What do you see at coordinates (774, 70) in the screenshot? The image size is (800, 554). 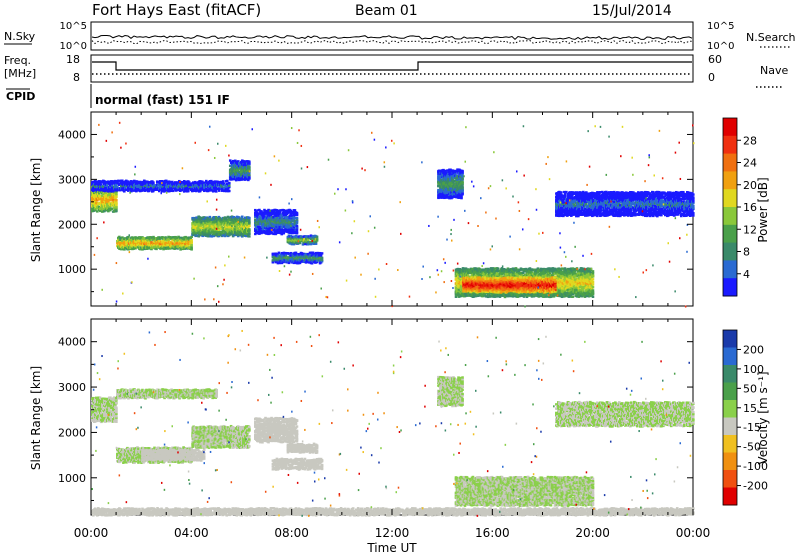 I see `nave-label: Nave` at bounding box center [774, 70].